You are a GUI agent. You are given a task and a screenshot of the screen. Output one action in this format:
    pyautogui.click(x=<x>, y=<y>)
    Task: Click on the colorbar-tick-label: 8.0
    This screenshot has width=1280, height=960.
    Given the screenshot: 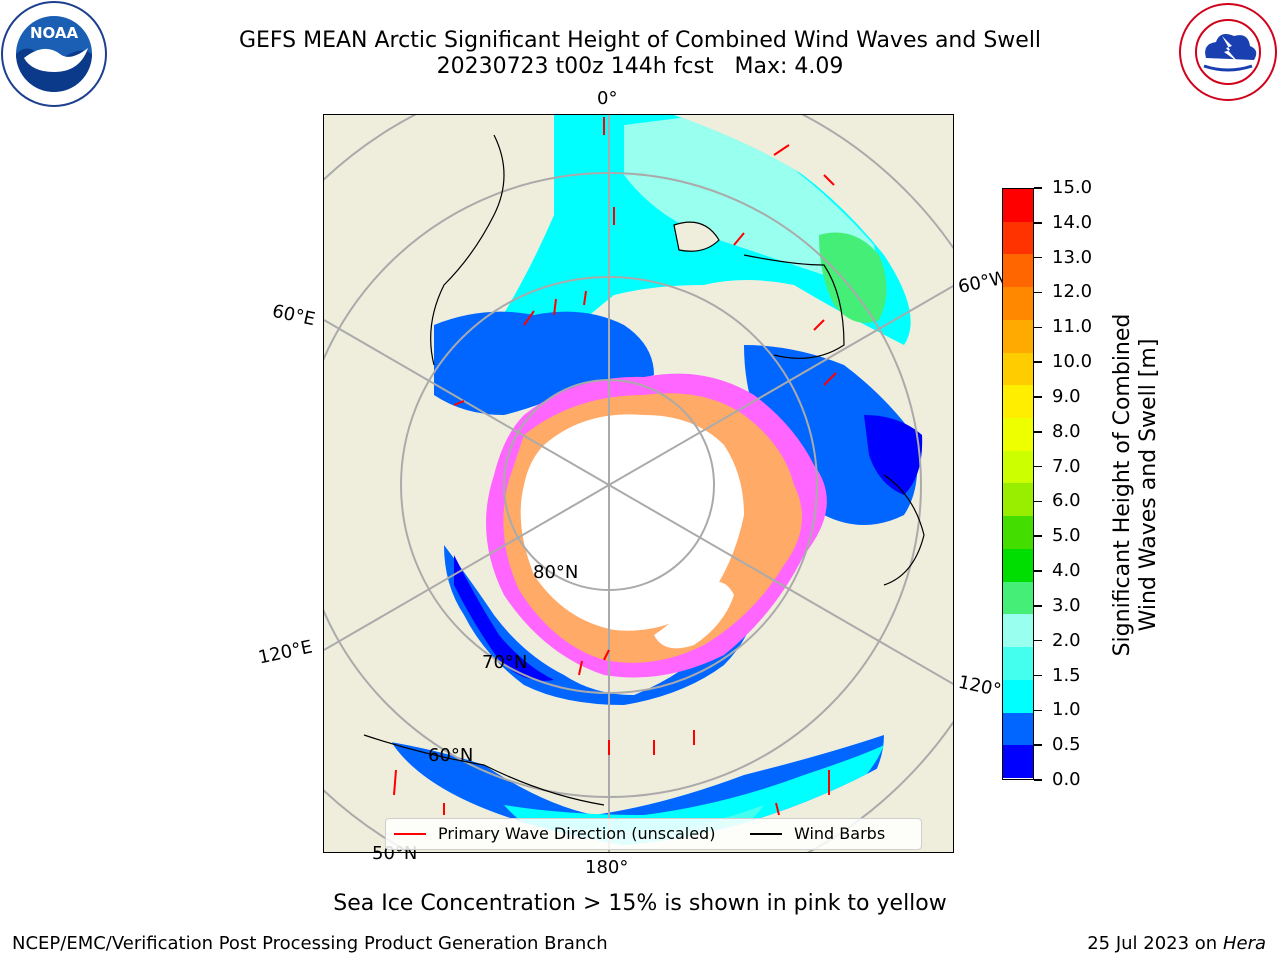 What is the action you would take?
    pyautogui.click(x=1066, y=431)
    